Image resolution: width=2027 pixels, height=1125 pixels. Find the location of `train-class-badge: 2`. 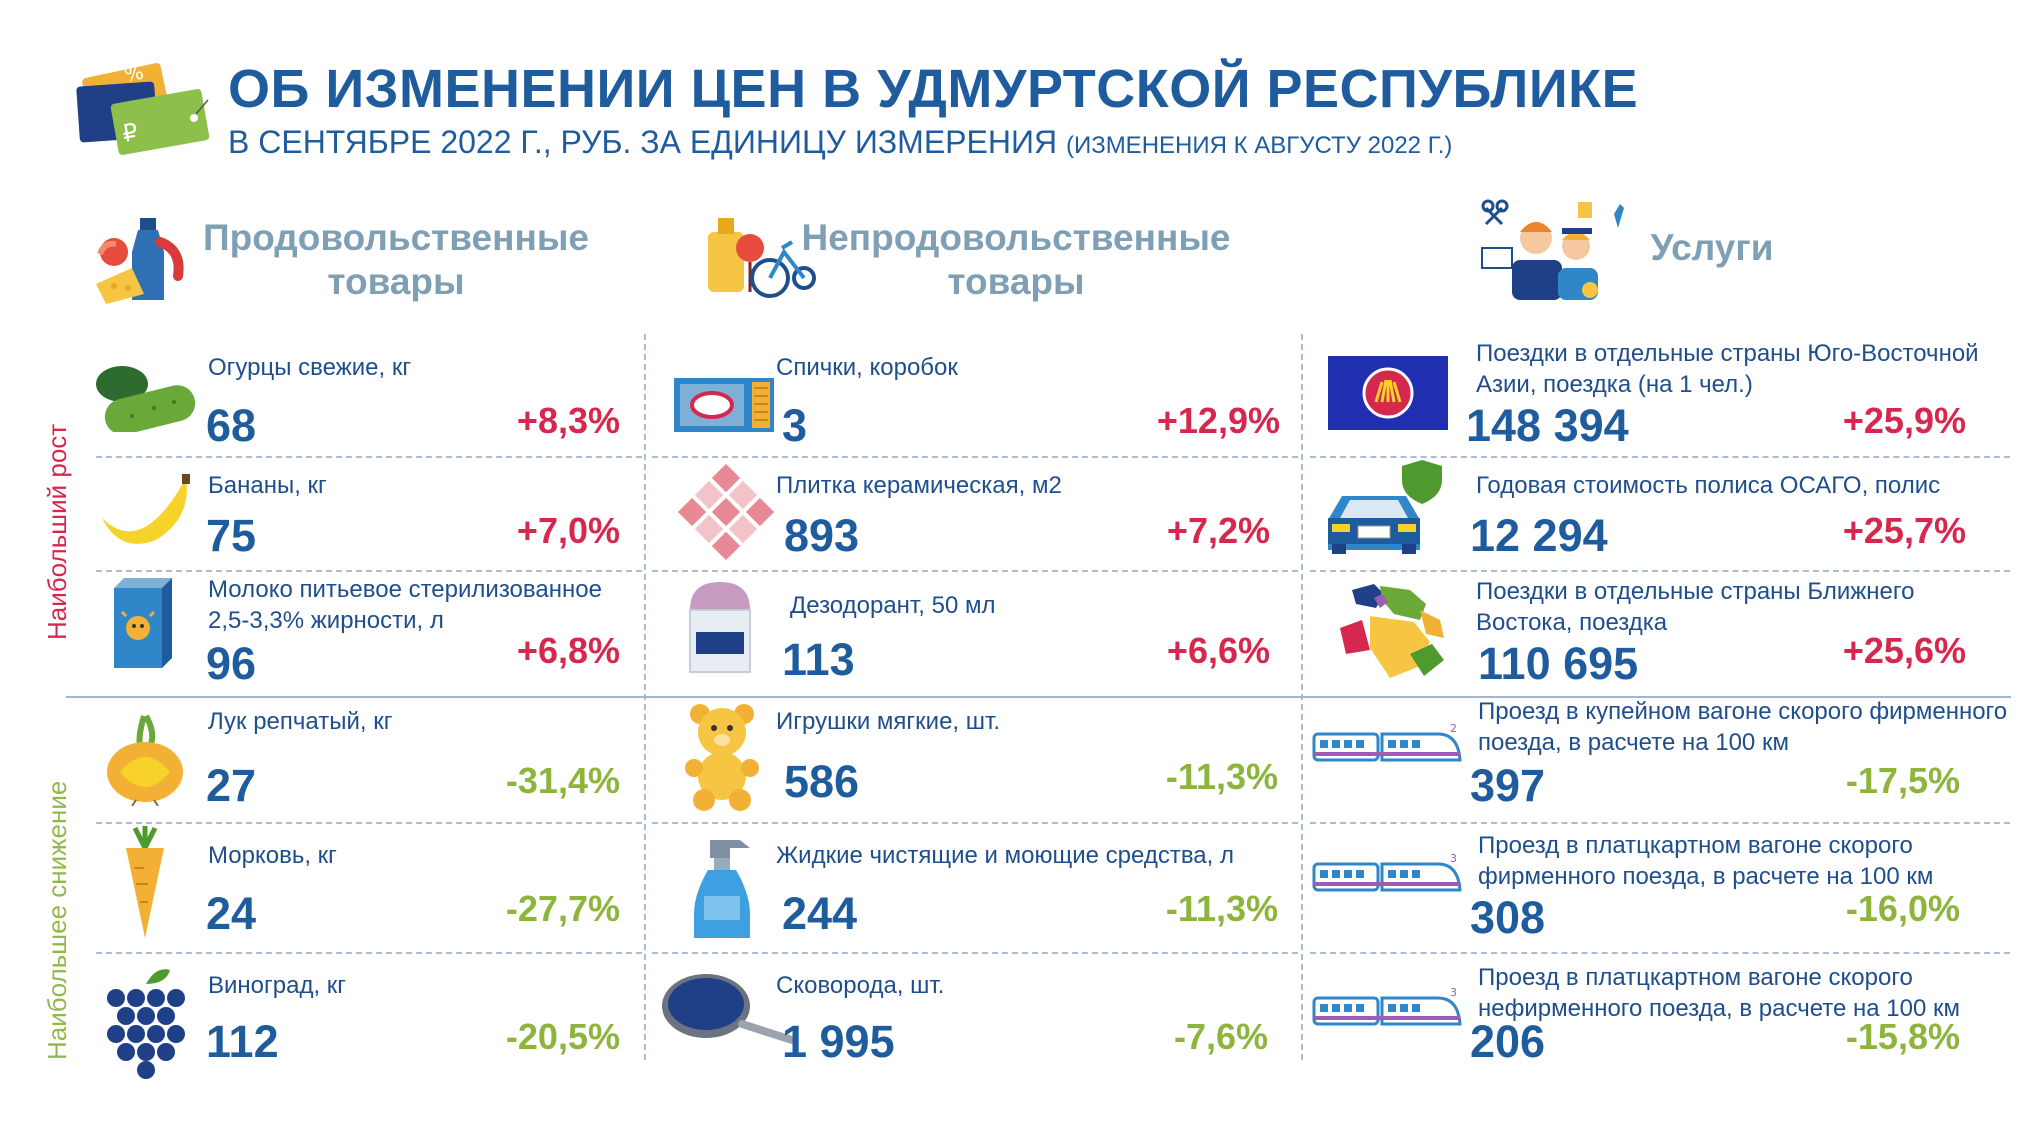

train-class-badge: 2 is located at coordinates (1453, 728).